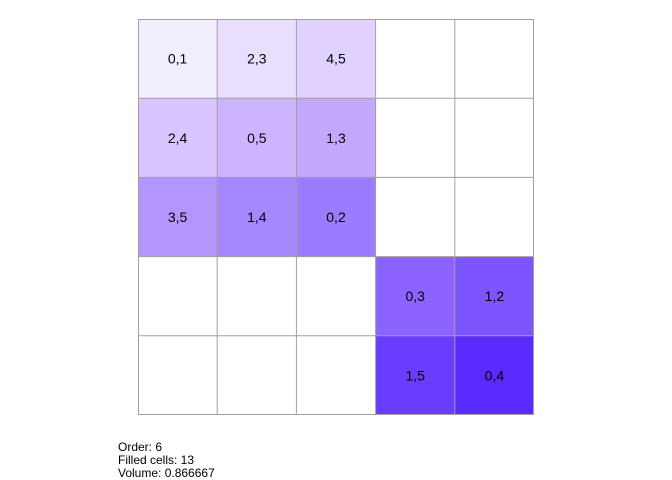  I want to click on order-text: Order: 6, so click(140, 447).